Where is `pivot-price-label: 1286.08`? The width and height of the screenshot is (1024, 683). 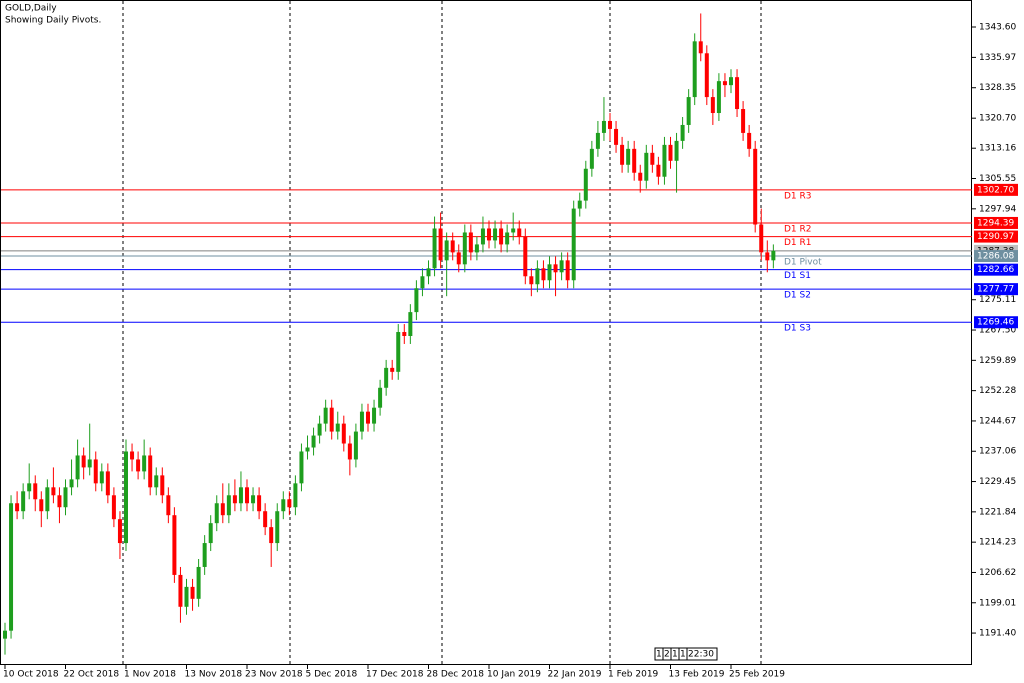 pivot-price-label: 1286.08 is located at coordinates (995, 257).